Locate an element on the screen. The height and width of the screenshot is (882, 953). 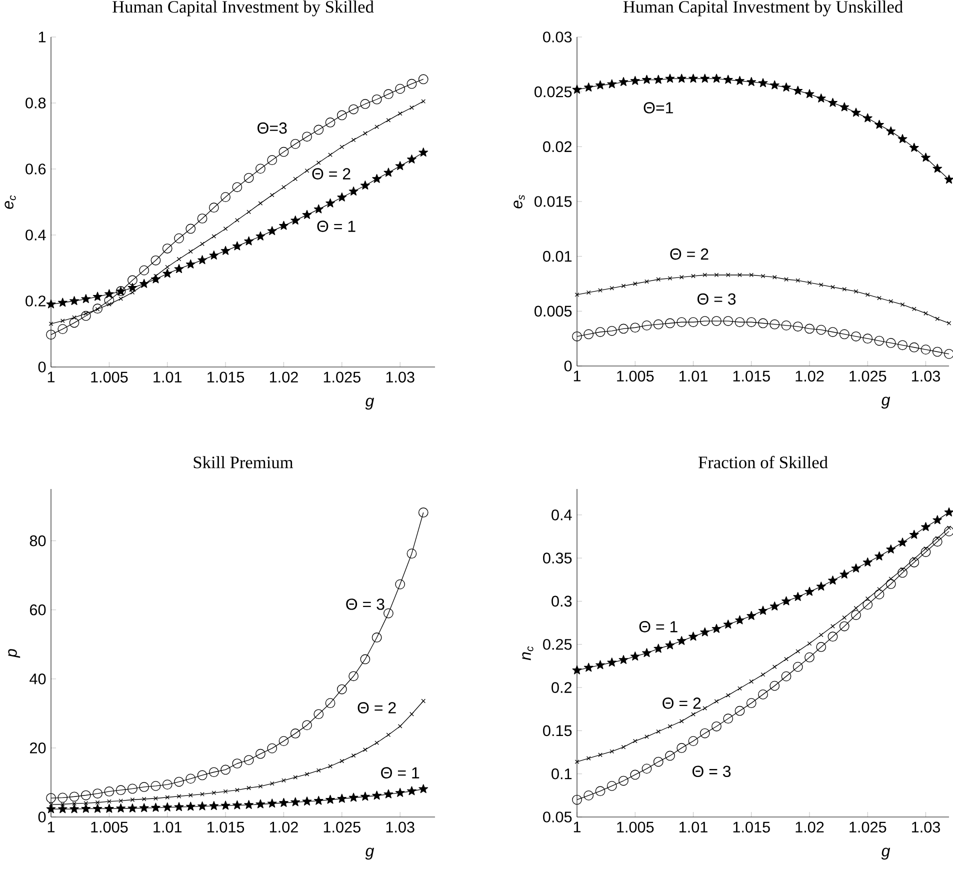
series-label: Θ = 3 is located at coordinates (716, 299).